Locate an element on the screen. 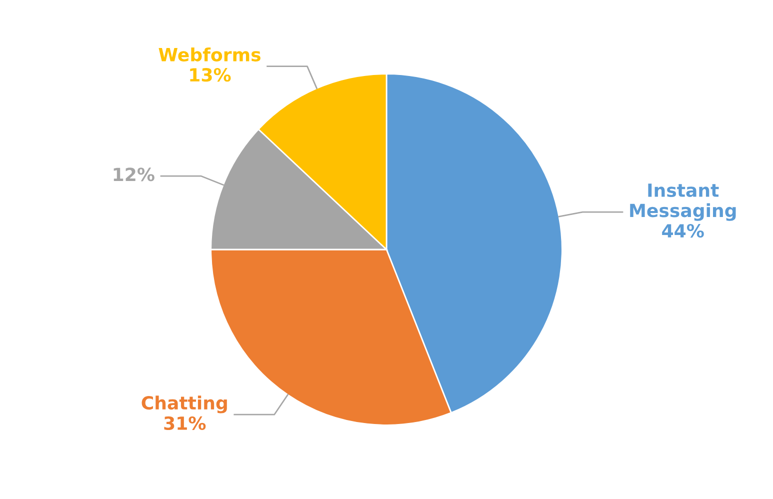  data-label: 31% is located at coordinates (185, 423).